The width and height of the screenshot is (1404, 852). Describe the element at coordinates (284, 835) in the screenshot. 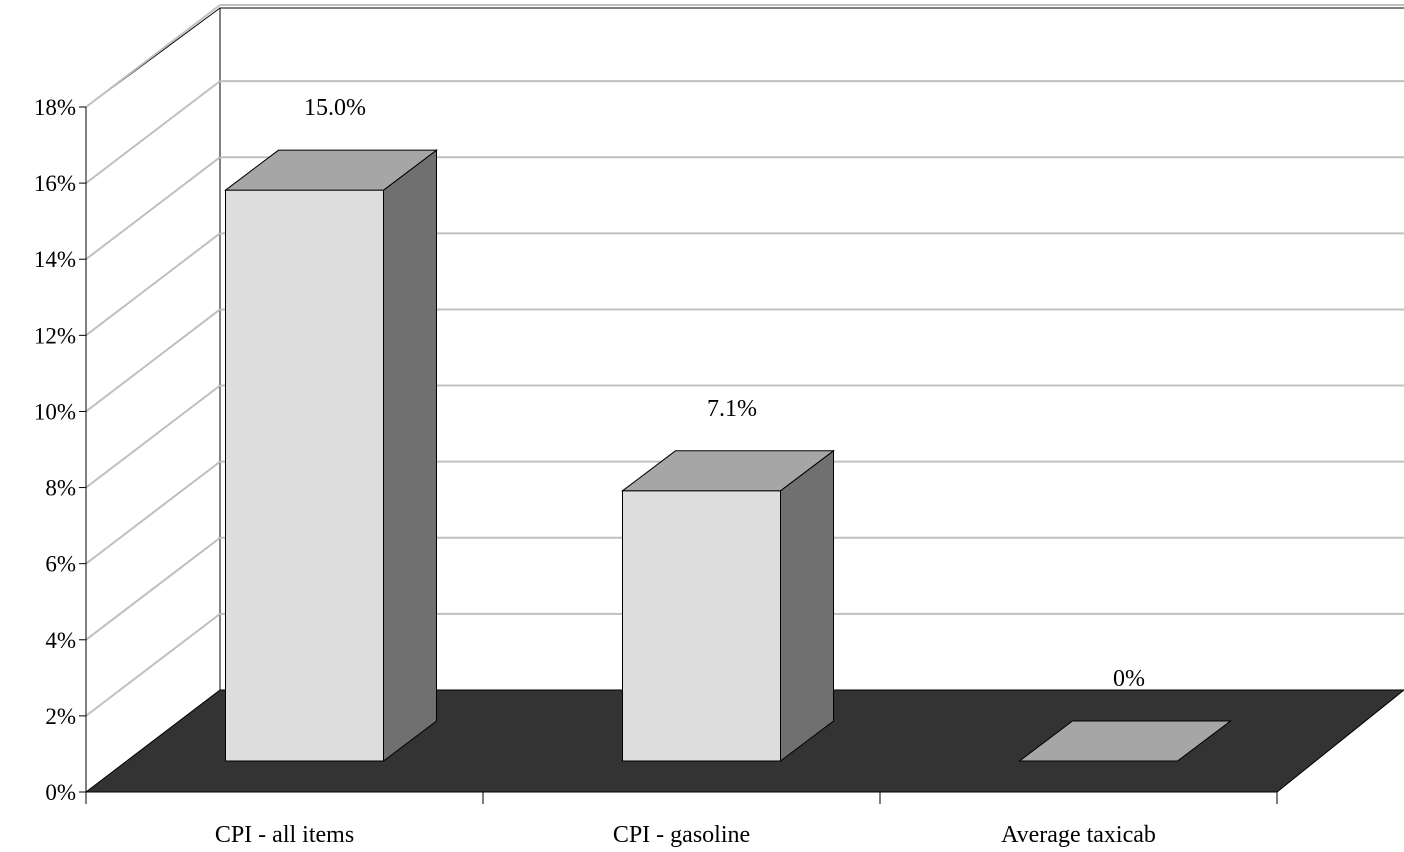

I see `category-label: CPI - all items` at that location.